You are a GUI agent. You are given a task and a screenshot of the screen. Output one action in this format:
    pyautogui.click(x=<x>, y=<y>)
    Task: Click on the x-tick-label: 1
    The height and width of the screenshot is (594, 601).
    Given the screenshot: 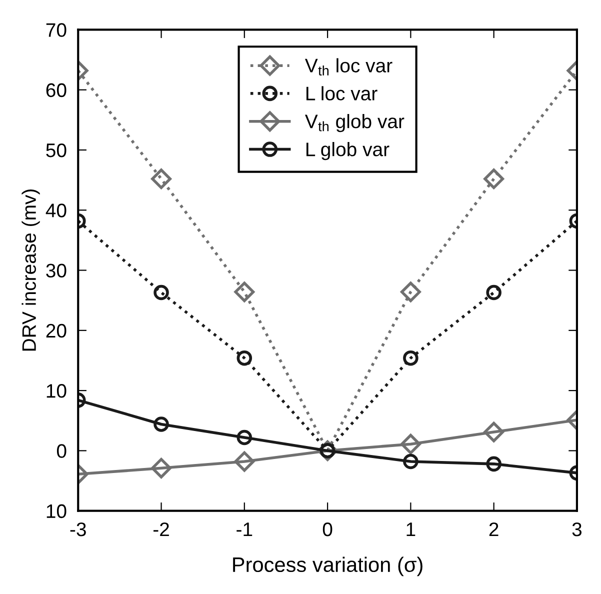 What is the action you would take?
    pyautogui.click(x=411, y=529)
    